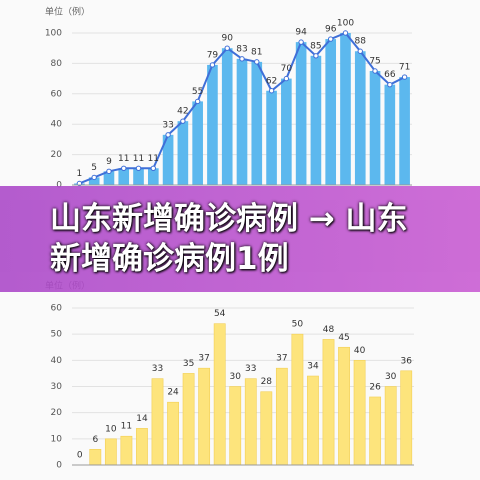  What do you see at coordinates (301, 33) in the screenshot?
I see `value-label: 94` at bounding box center [301, 33].